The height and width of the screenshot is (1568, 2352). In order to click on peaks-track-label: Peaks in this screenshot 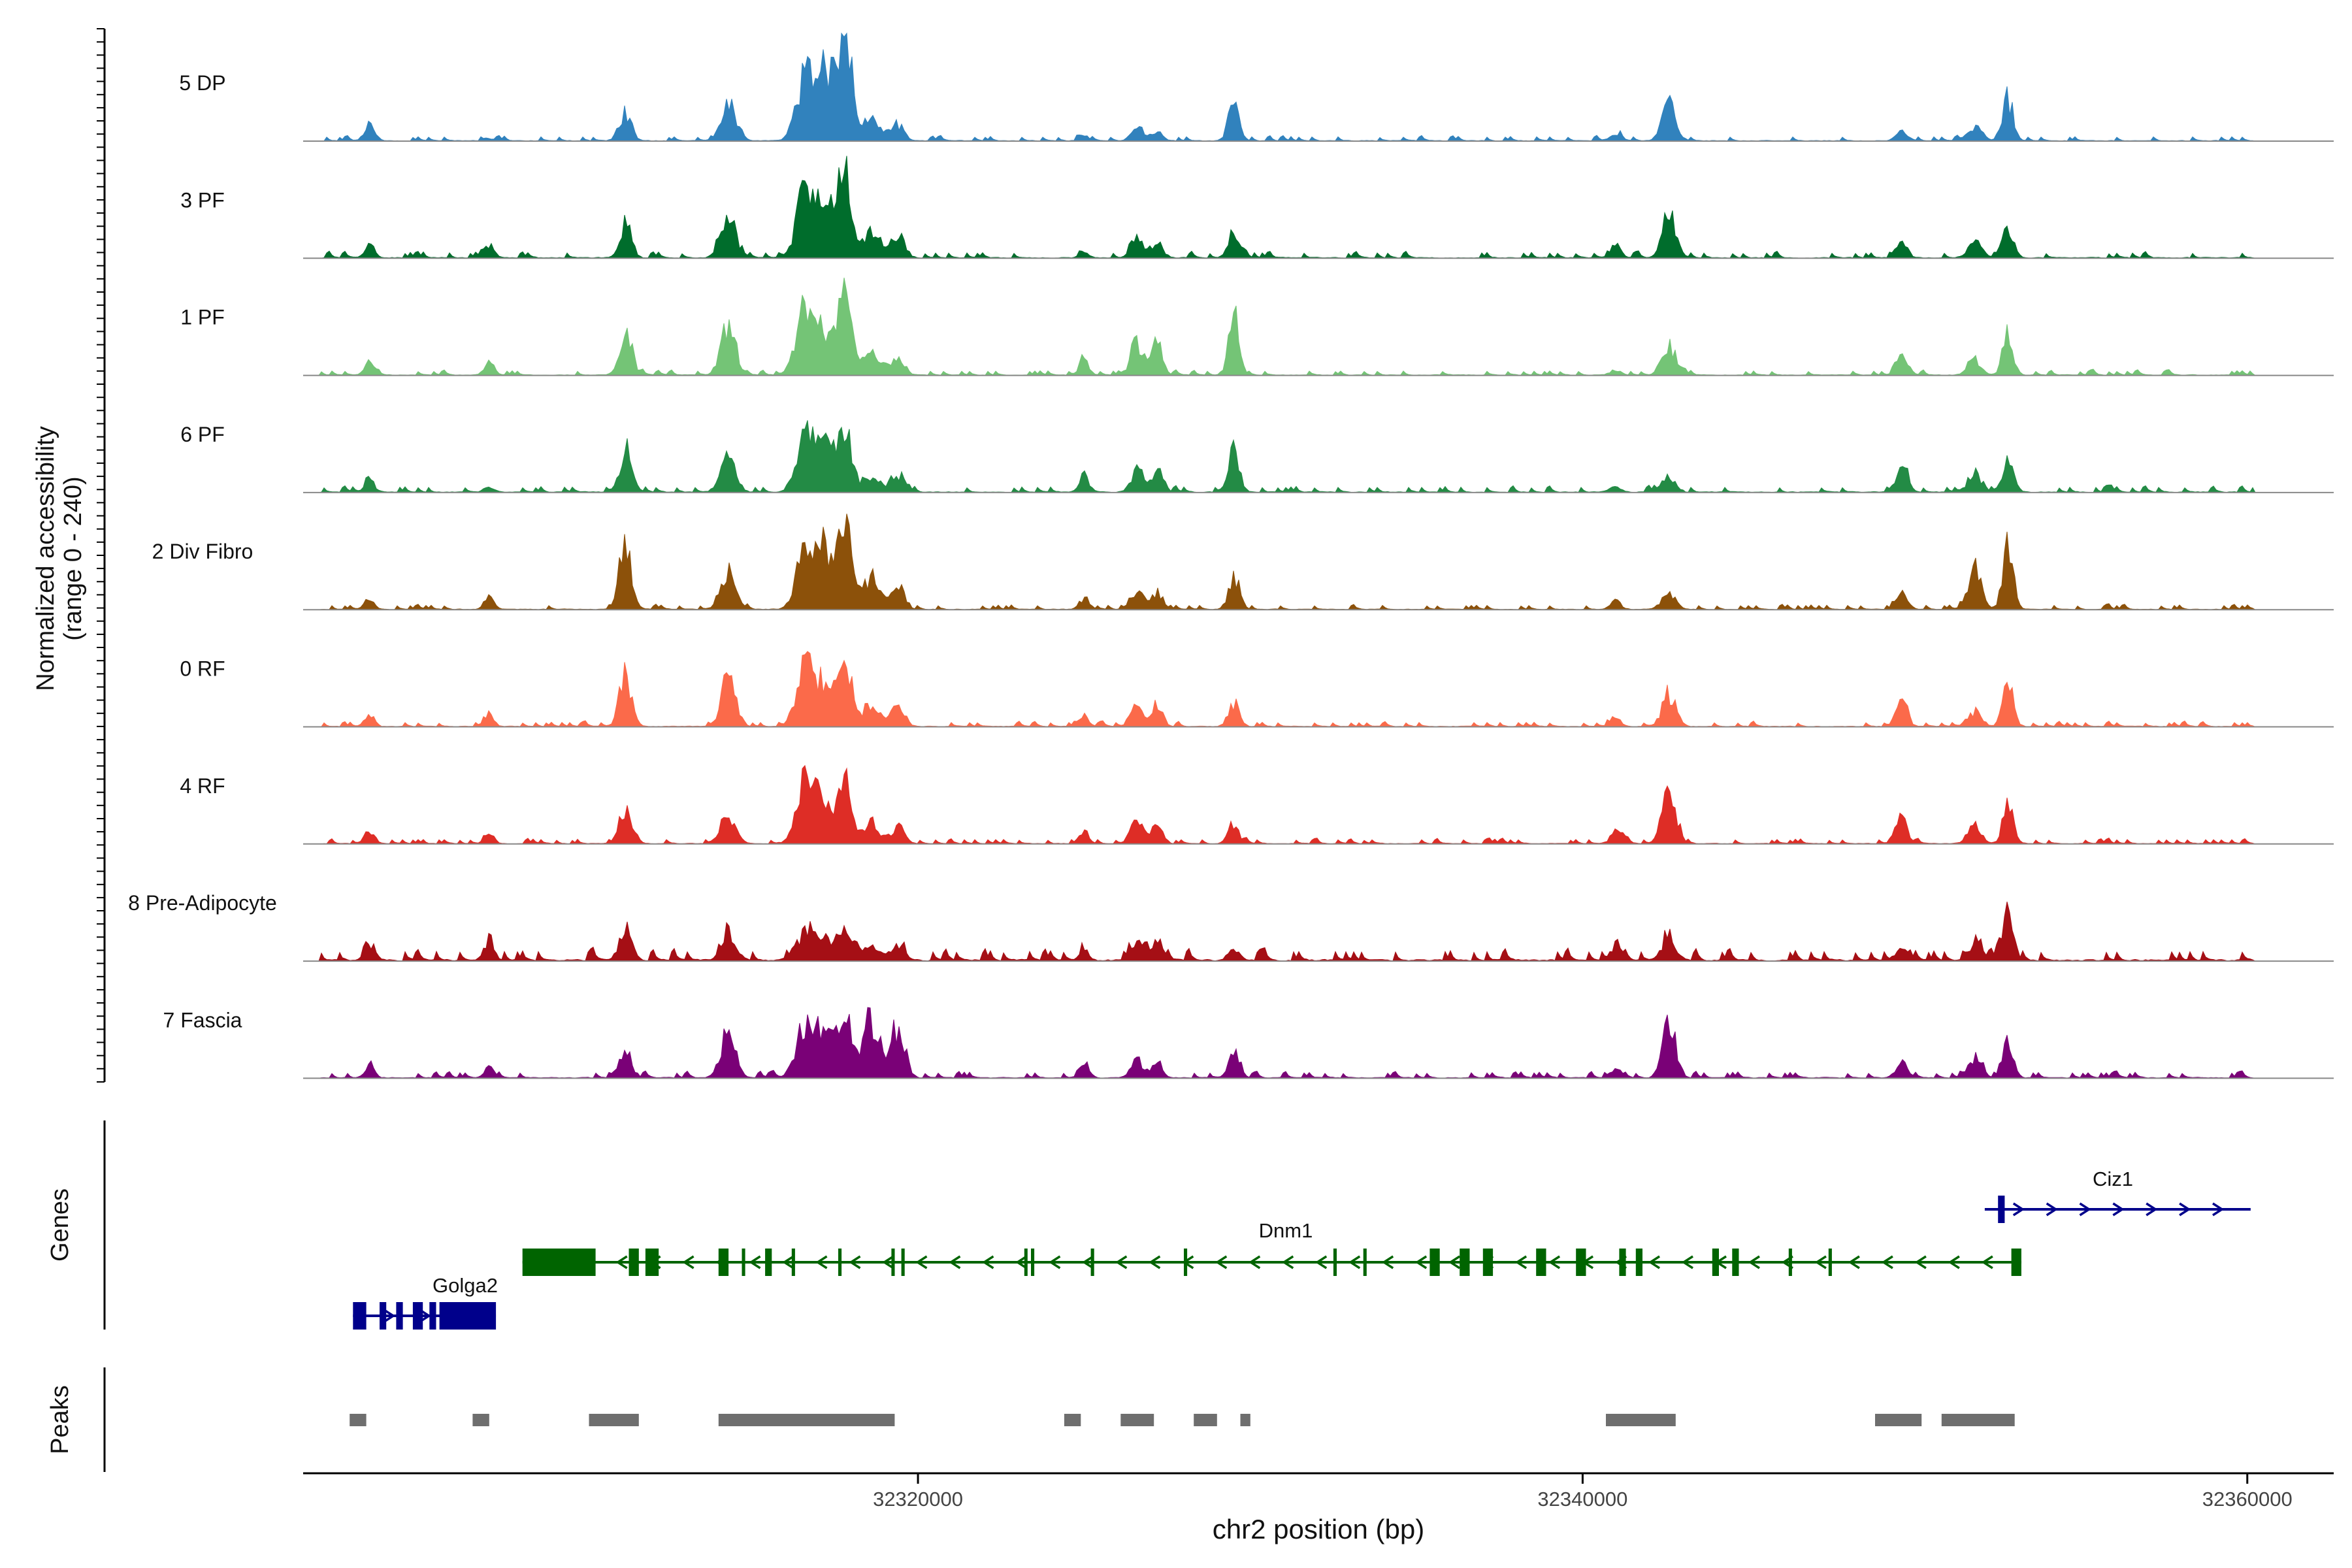, I will do `click(60, 1419)`.